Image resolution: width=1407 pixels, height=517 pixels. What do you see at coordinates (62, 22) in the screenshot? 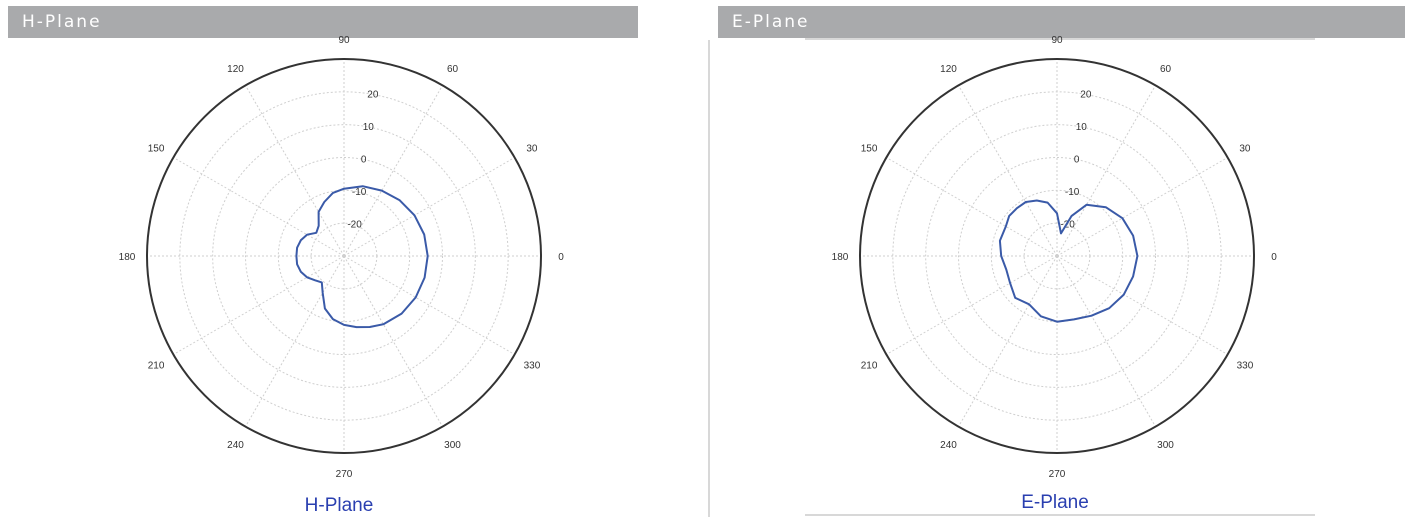
I see `h-plane-header-label: H-Plane` at bounding box center [62, 22].